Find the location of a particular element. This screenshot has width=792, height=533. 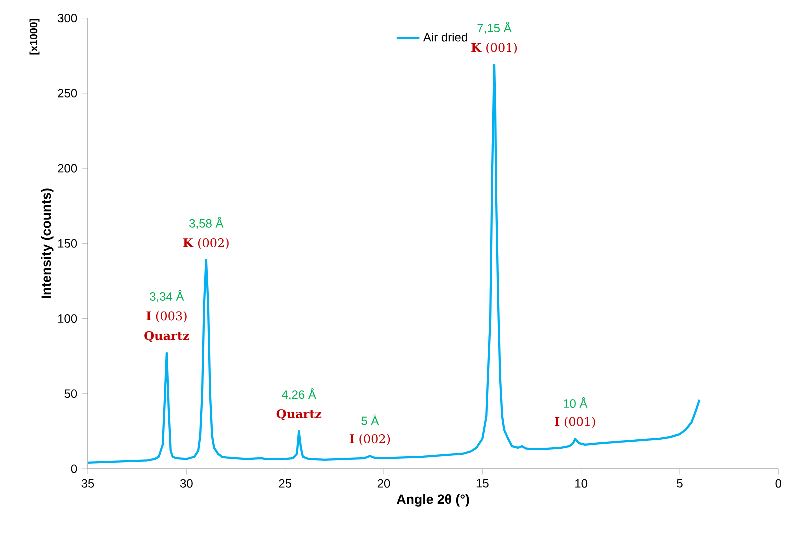

legend-label: Air dried is located at coordinates (445, 37).